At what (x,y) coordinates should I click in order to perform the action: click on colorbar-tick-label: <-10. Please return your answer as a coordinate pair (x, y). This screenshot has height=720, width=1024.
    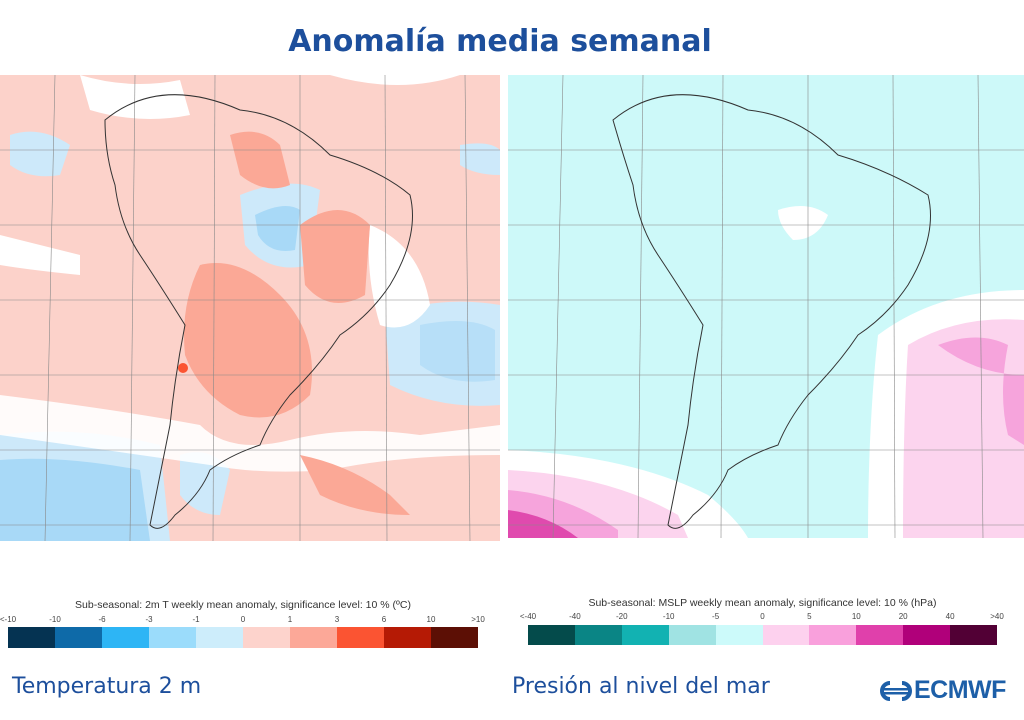
    Looking at the image, I should click on (8, 619).